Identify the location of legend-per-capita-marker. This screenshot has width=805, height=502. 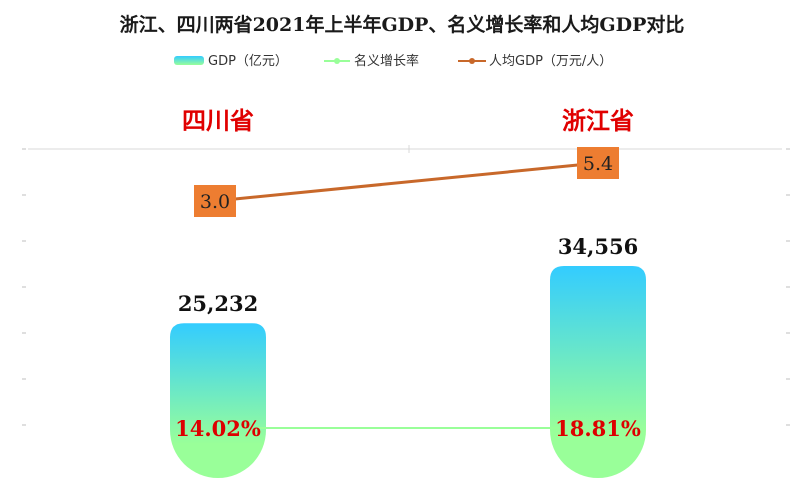
(472, 61).